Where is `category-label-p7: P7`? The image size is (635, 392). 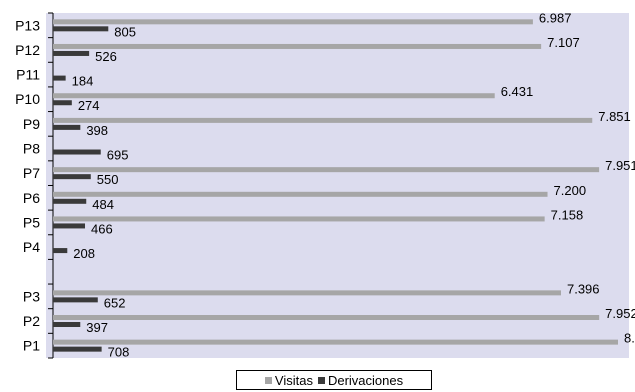
category-label-p7: P7 is located at coordinates (31, 173).